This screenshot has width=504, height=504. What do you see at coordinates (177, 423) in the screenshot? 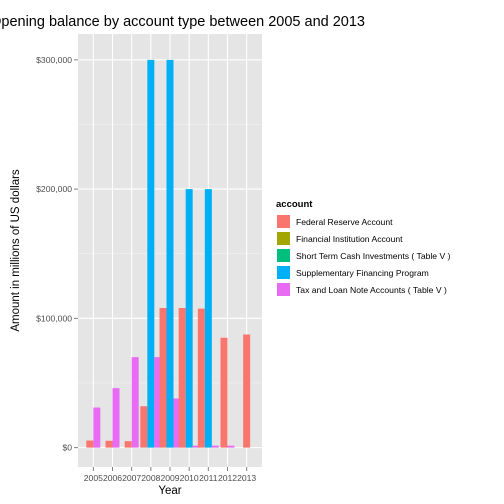
I see `bar-tax-and-loan-note-accounts-table-v-2009` at bounding box center [177, 423].